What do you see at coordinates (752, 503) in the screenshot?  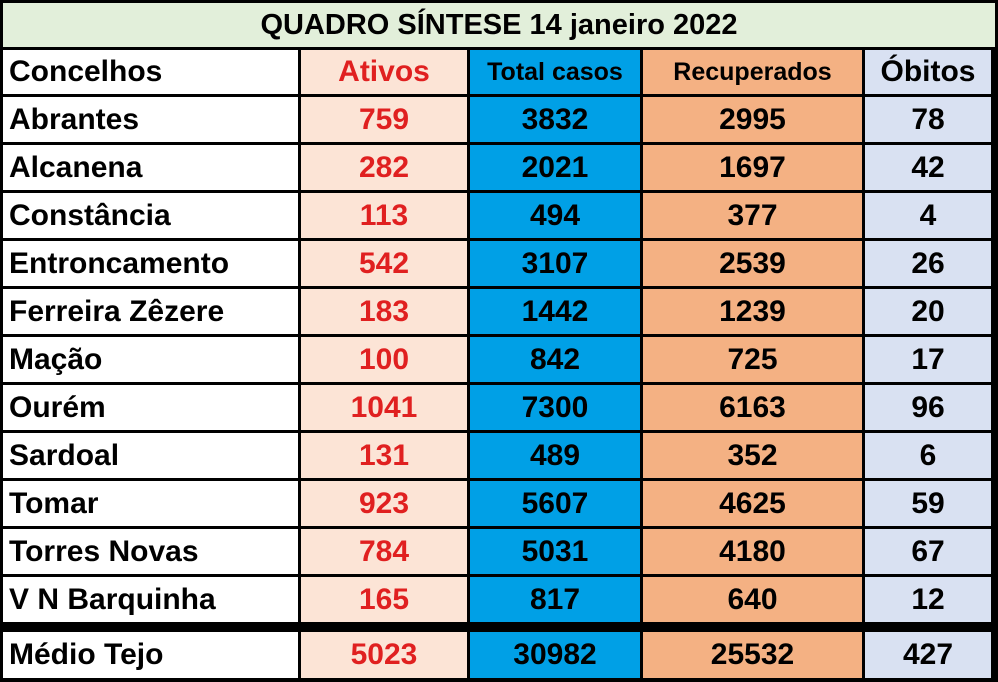 I see `cell-recuperados: 4625` at bounding box center [752, 503].